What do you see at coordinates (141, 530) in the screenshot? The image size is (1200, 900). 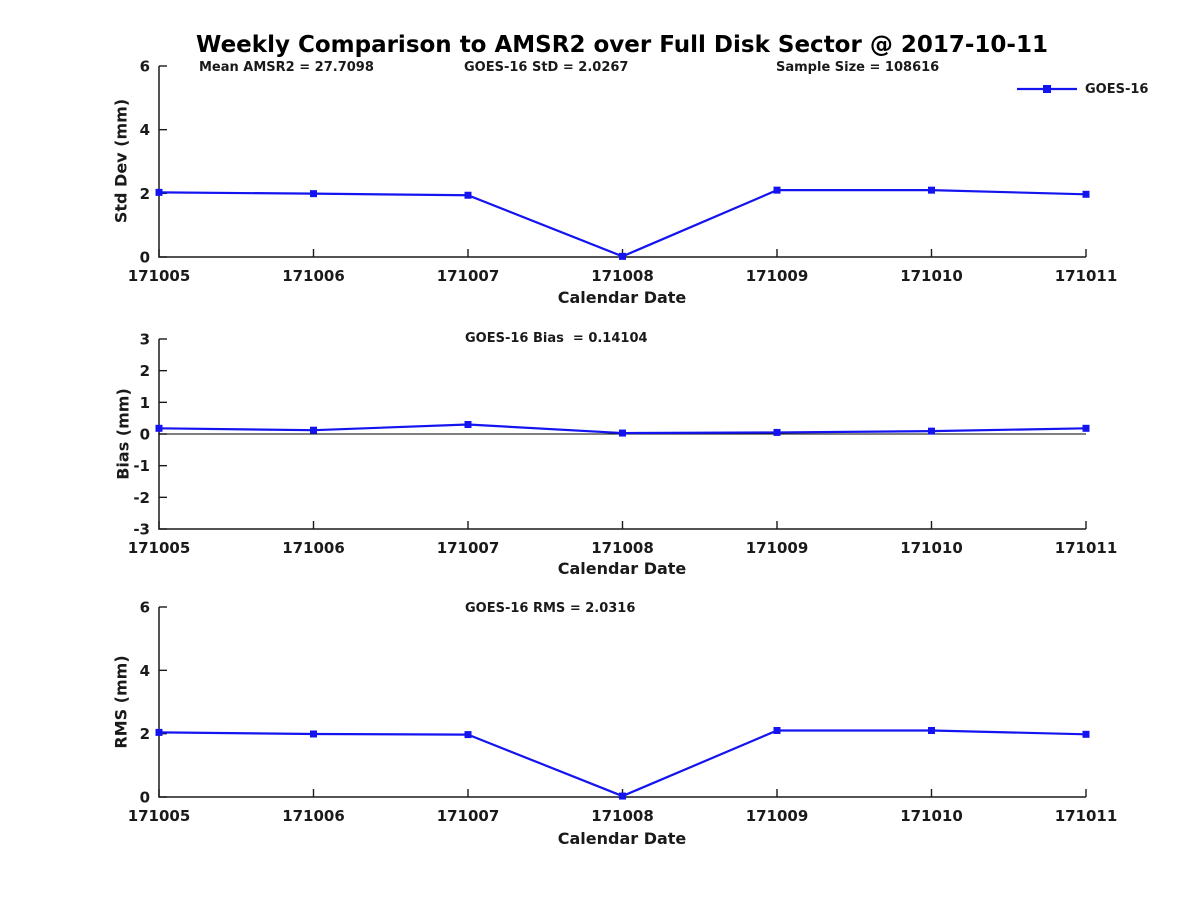 I see `panel-bias-ytick-label: -3` at bounding box center [141, 530].